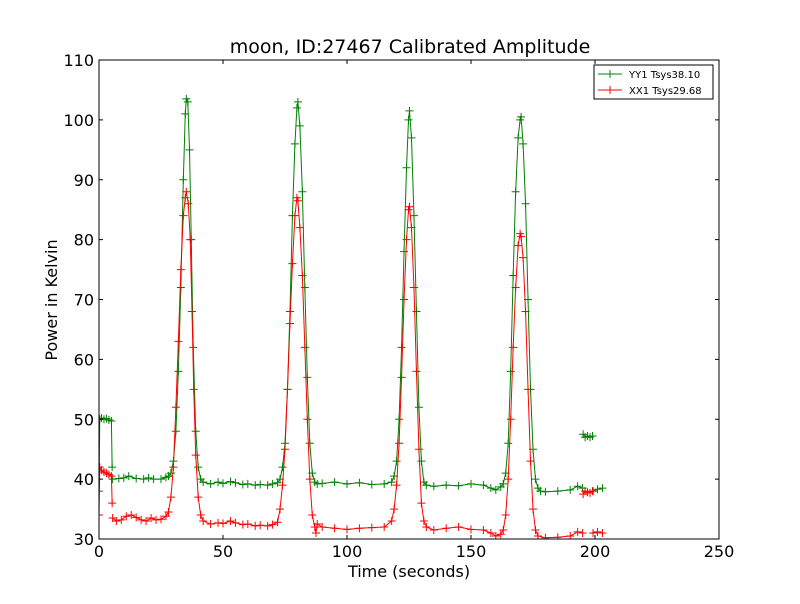 This screenshot has height=604, width=800. Describe the element at coordinates (719, 551) in the screenshot. I see `x-tick-label: 250` at that location.